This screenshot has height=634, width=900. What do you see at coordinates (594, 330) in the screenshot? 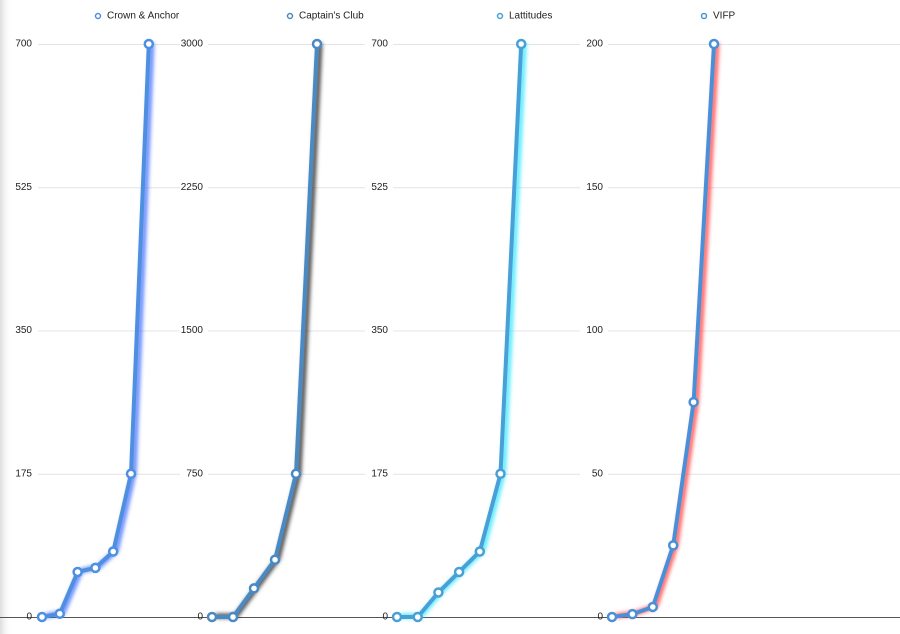
I see `y-tick-label: 100` at bounding box center [594, 330].